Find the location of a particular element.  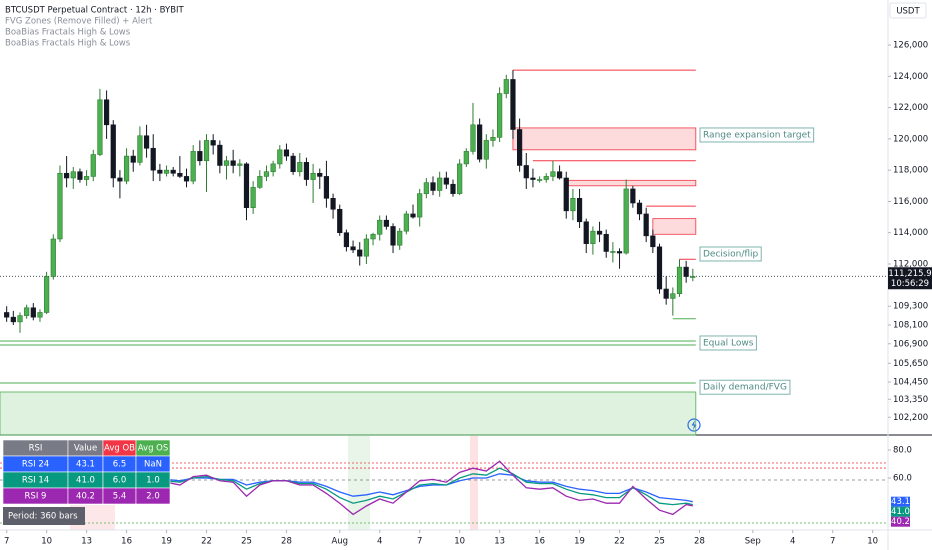

table-cell-text: 41.0 is located at coordinates (85, 481).